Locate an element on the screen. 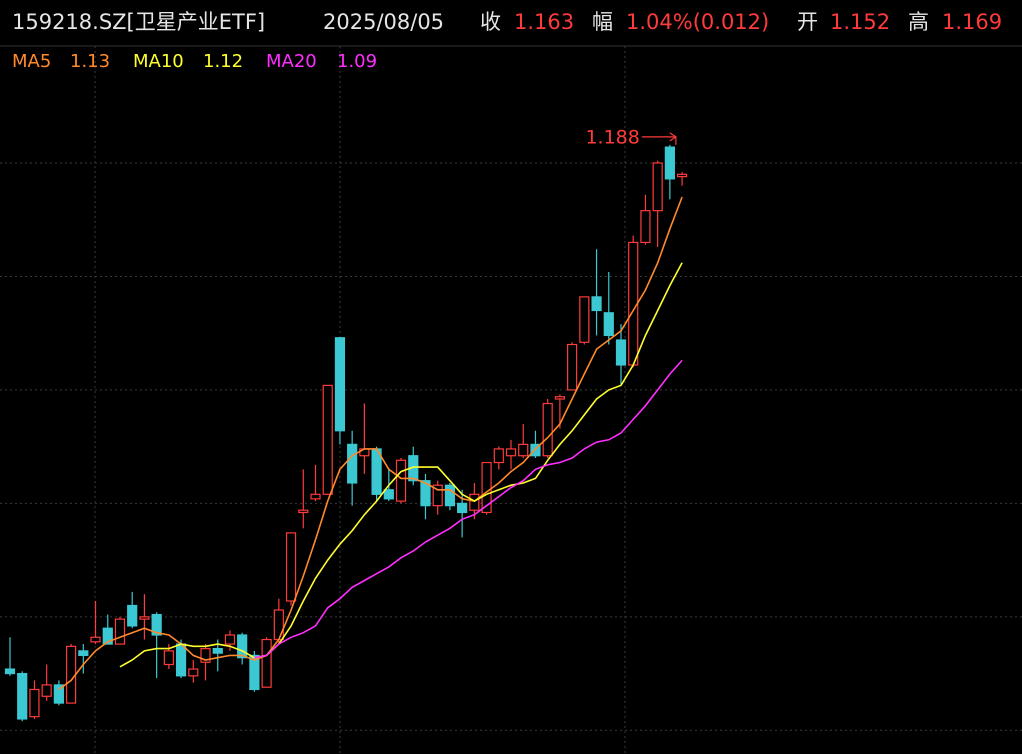 This screenshot has height=754, width=1022. date: 2025/08/05 is located at coordinates (383, 22).